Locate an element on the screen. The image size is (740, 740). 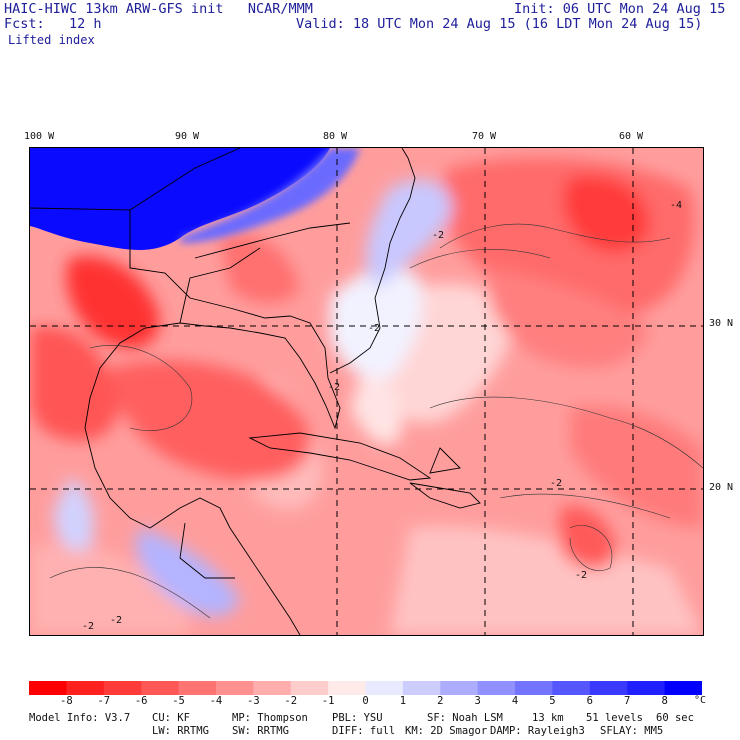
field-name: Lifted index is located at coordinates (51, 40).